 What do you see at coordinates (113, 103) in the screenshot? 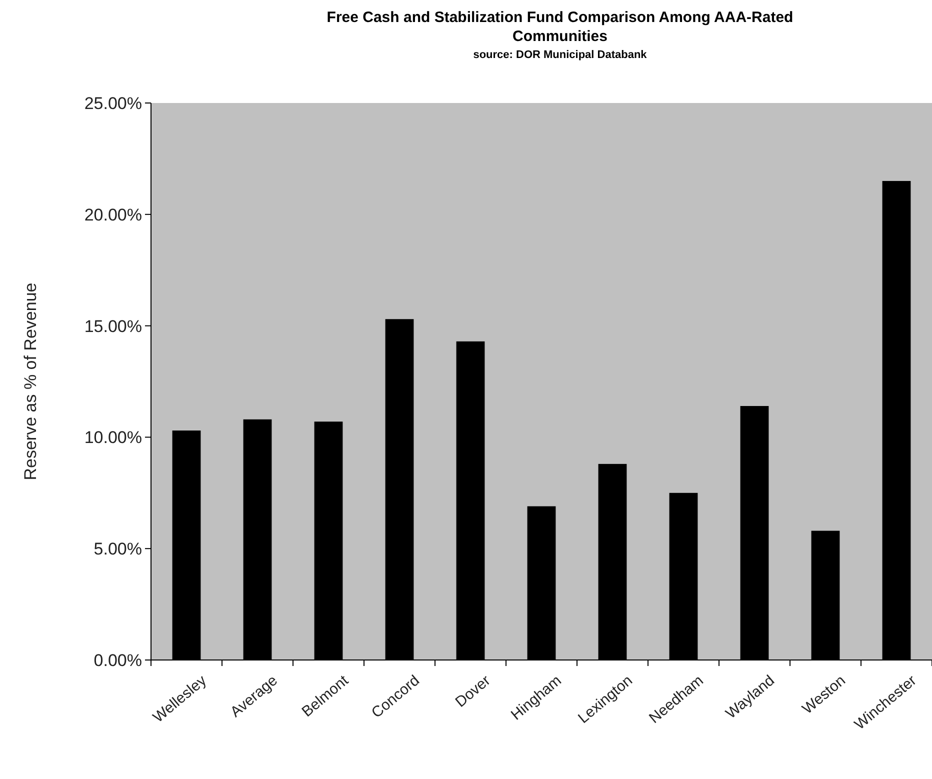
I see `y-tick-label: 25.00%` at bounding box center [113, 103].